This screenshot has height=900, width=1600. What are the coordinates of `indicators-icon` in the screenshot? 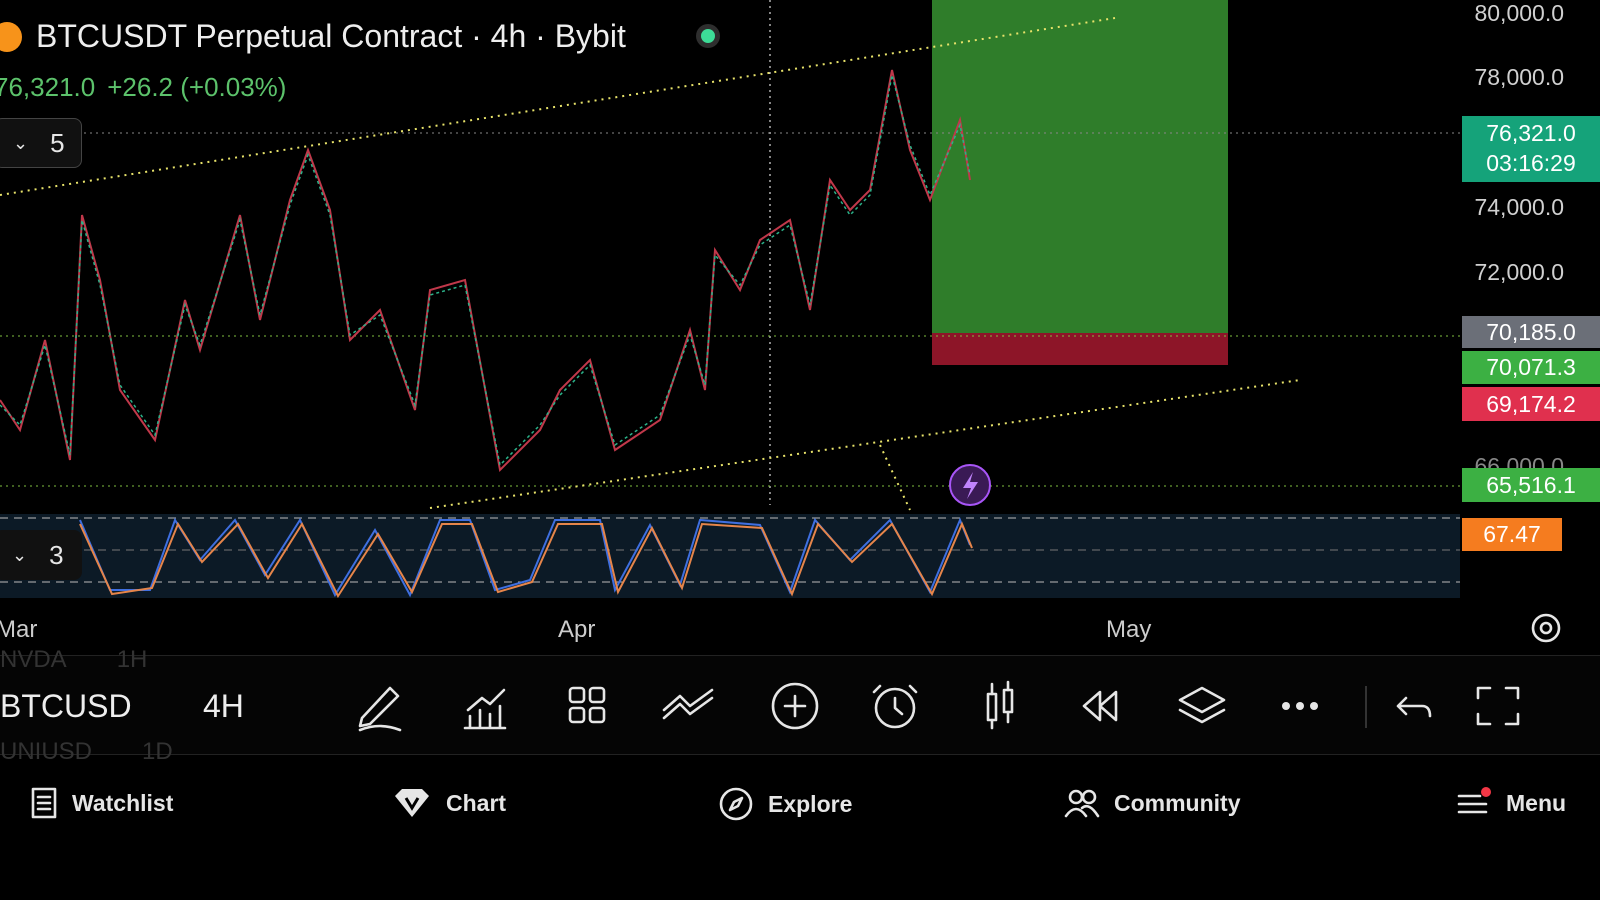 It's located at (485, 709).